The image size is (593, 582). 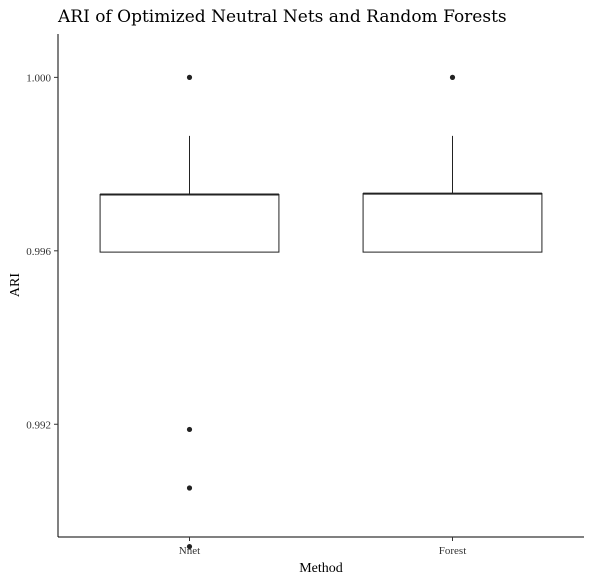 What do you see at coordinates (38, 78) in the screenshot?
I see `y-tick-label: 1.000` at bounding box center [38, 78].